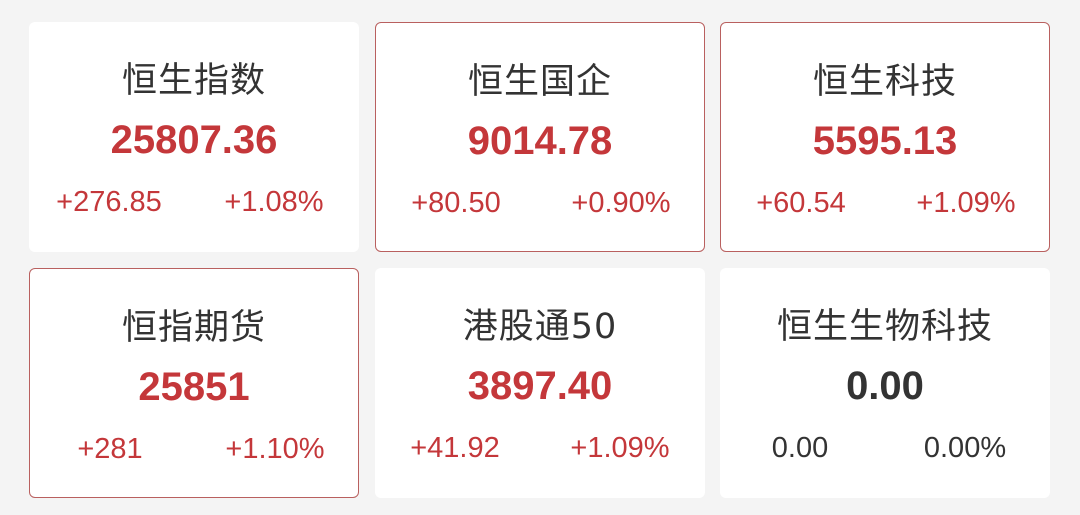 The image size is (1080, 515). I want to click on index-name: 港股通50, so click(540, 327).